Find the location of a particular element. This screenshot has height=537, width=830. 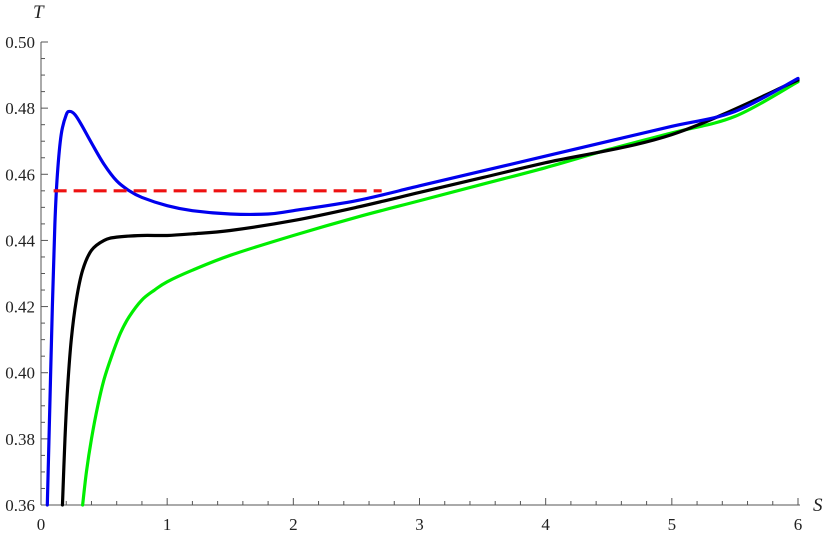

y-tick-label: 0.38 is located at coordinates (20, 439).